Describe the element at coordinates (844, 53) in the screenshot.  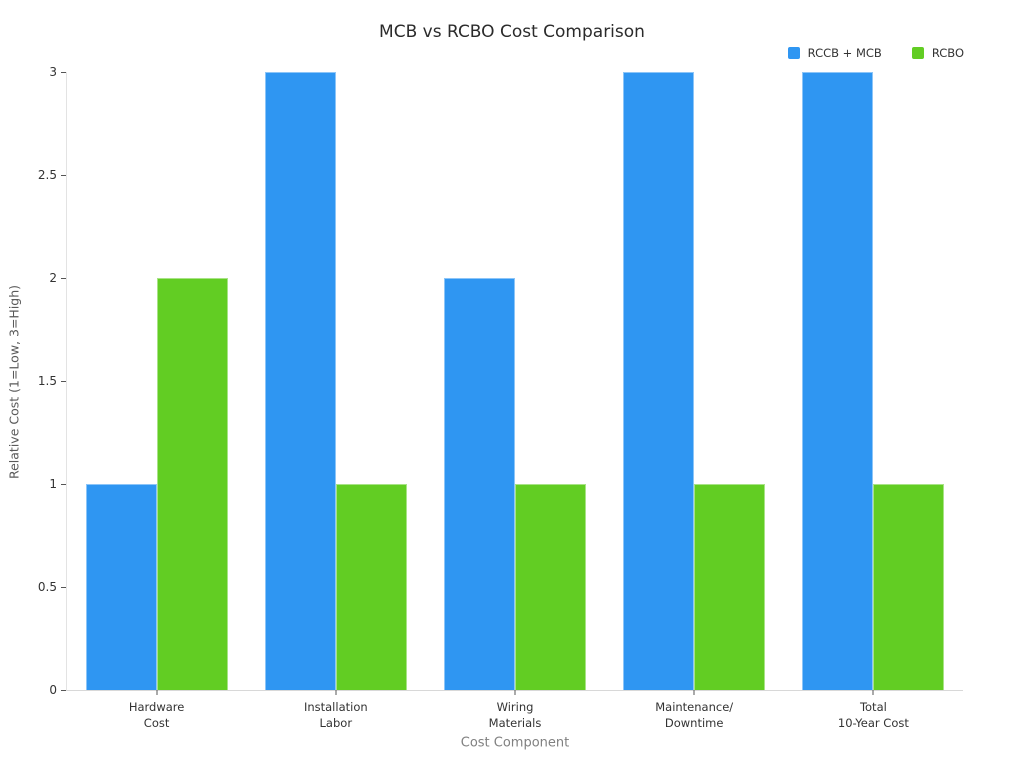
I see `legend-label-rccb-mcb: RCCB + MCB` at that location.